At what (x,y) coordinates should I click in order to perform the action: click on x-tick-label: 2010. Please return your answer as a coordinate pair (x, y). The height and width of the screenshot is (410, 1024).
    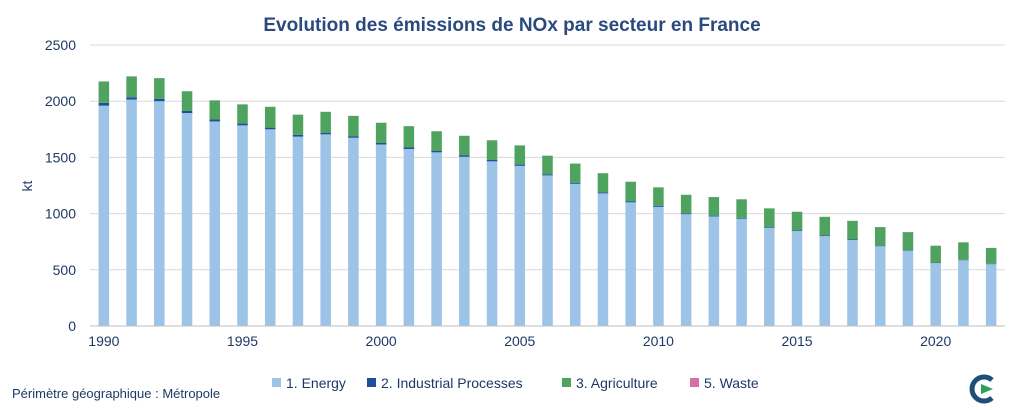
    Looking at the image, I should click on (658, 341).